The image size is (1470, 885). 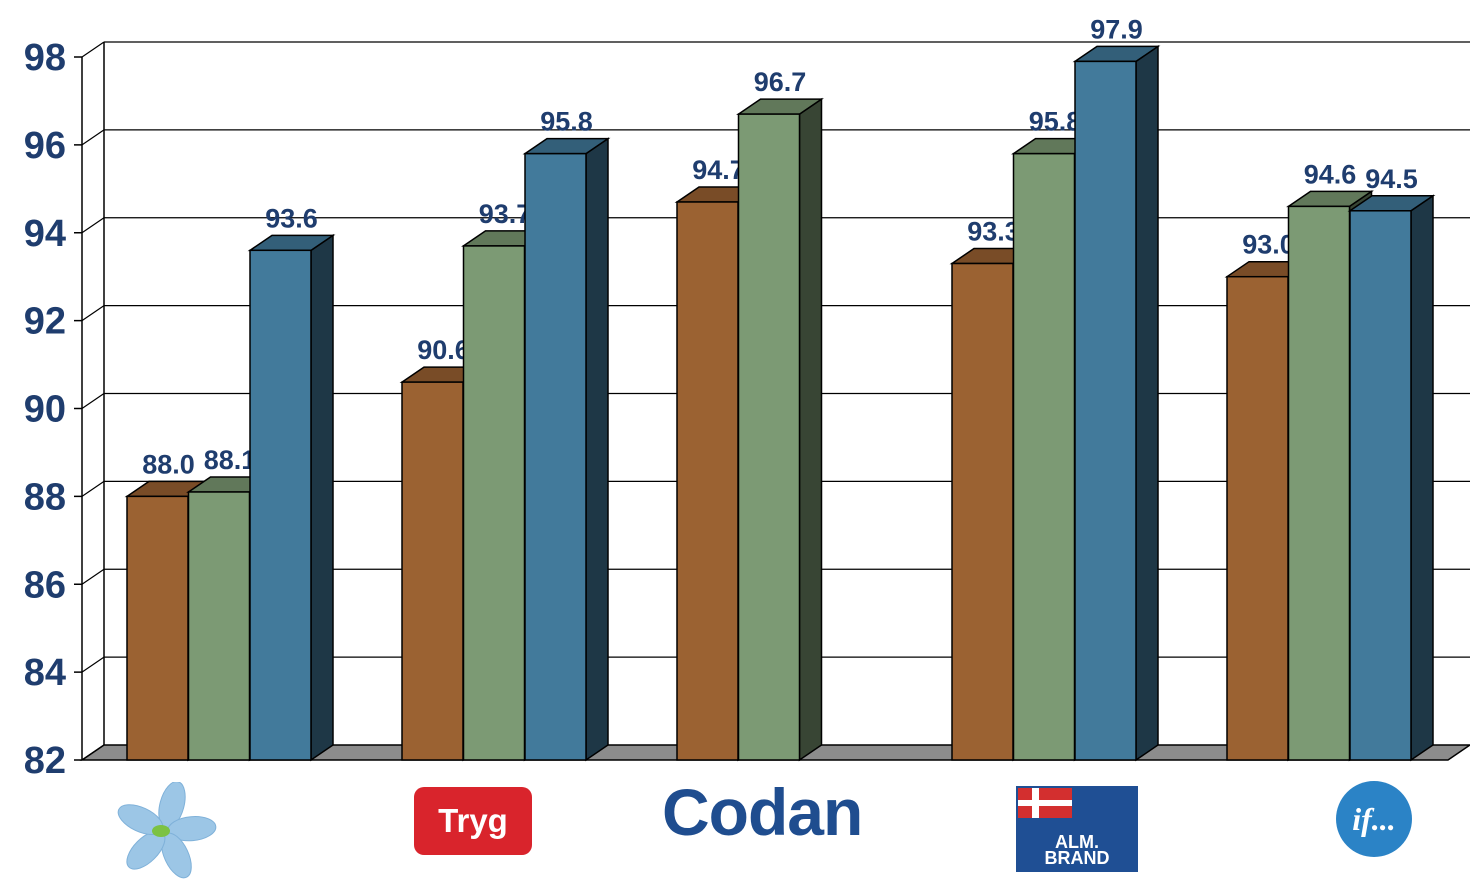 What do you see at coordinates (1077, 842) in the screenshot?
I see `alm-brand-line1: ALM.` at bounding box center [1077, 842].